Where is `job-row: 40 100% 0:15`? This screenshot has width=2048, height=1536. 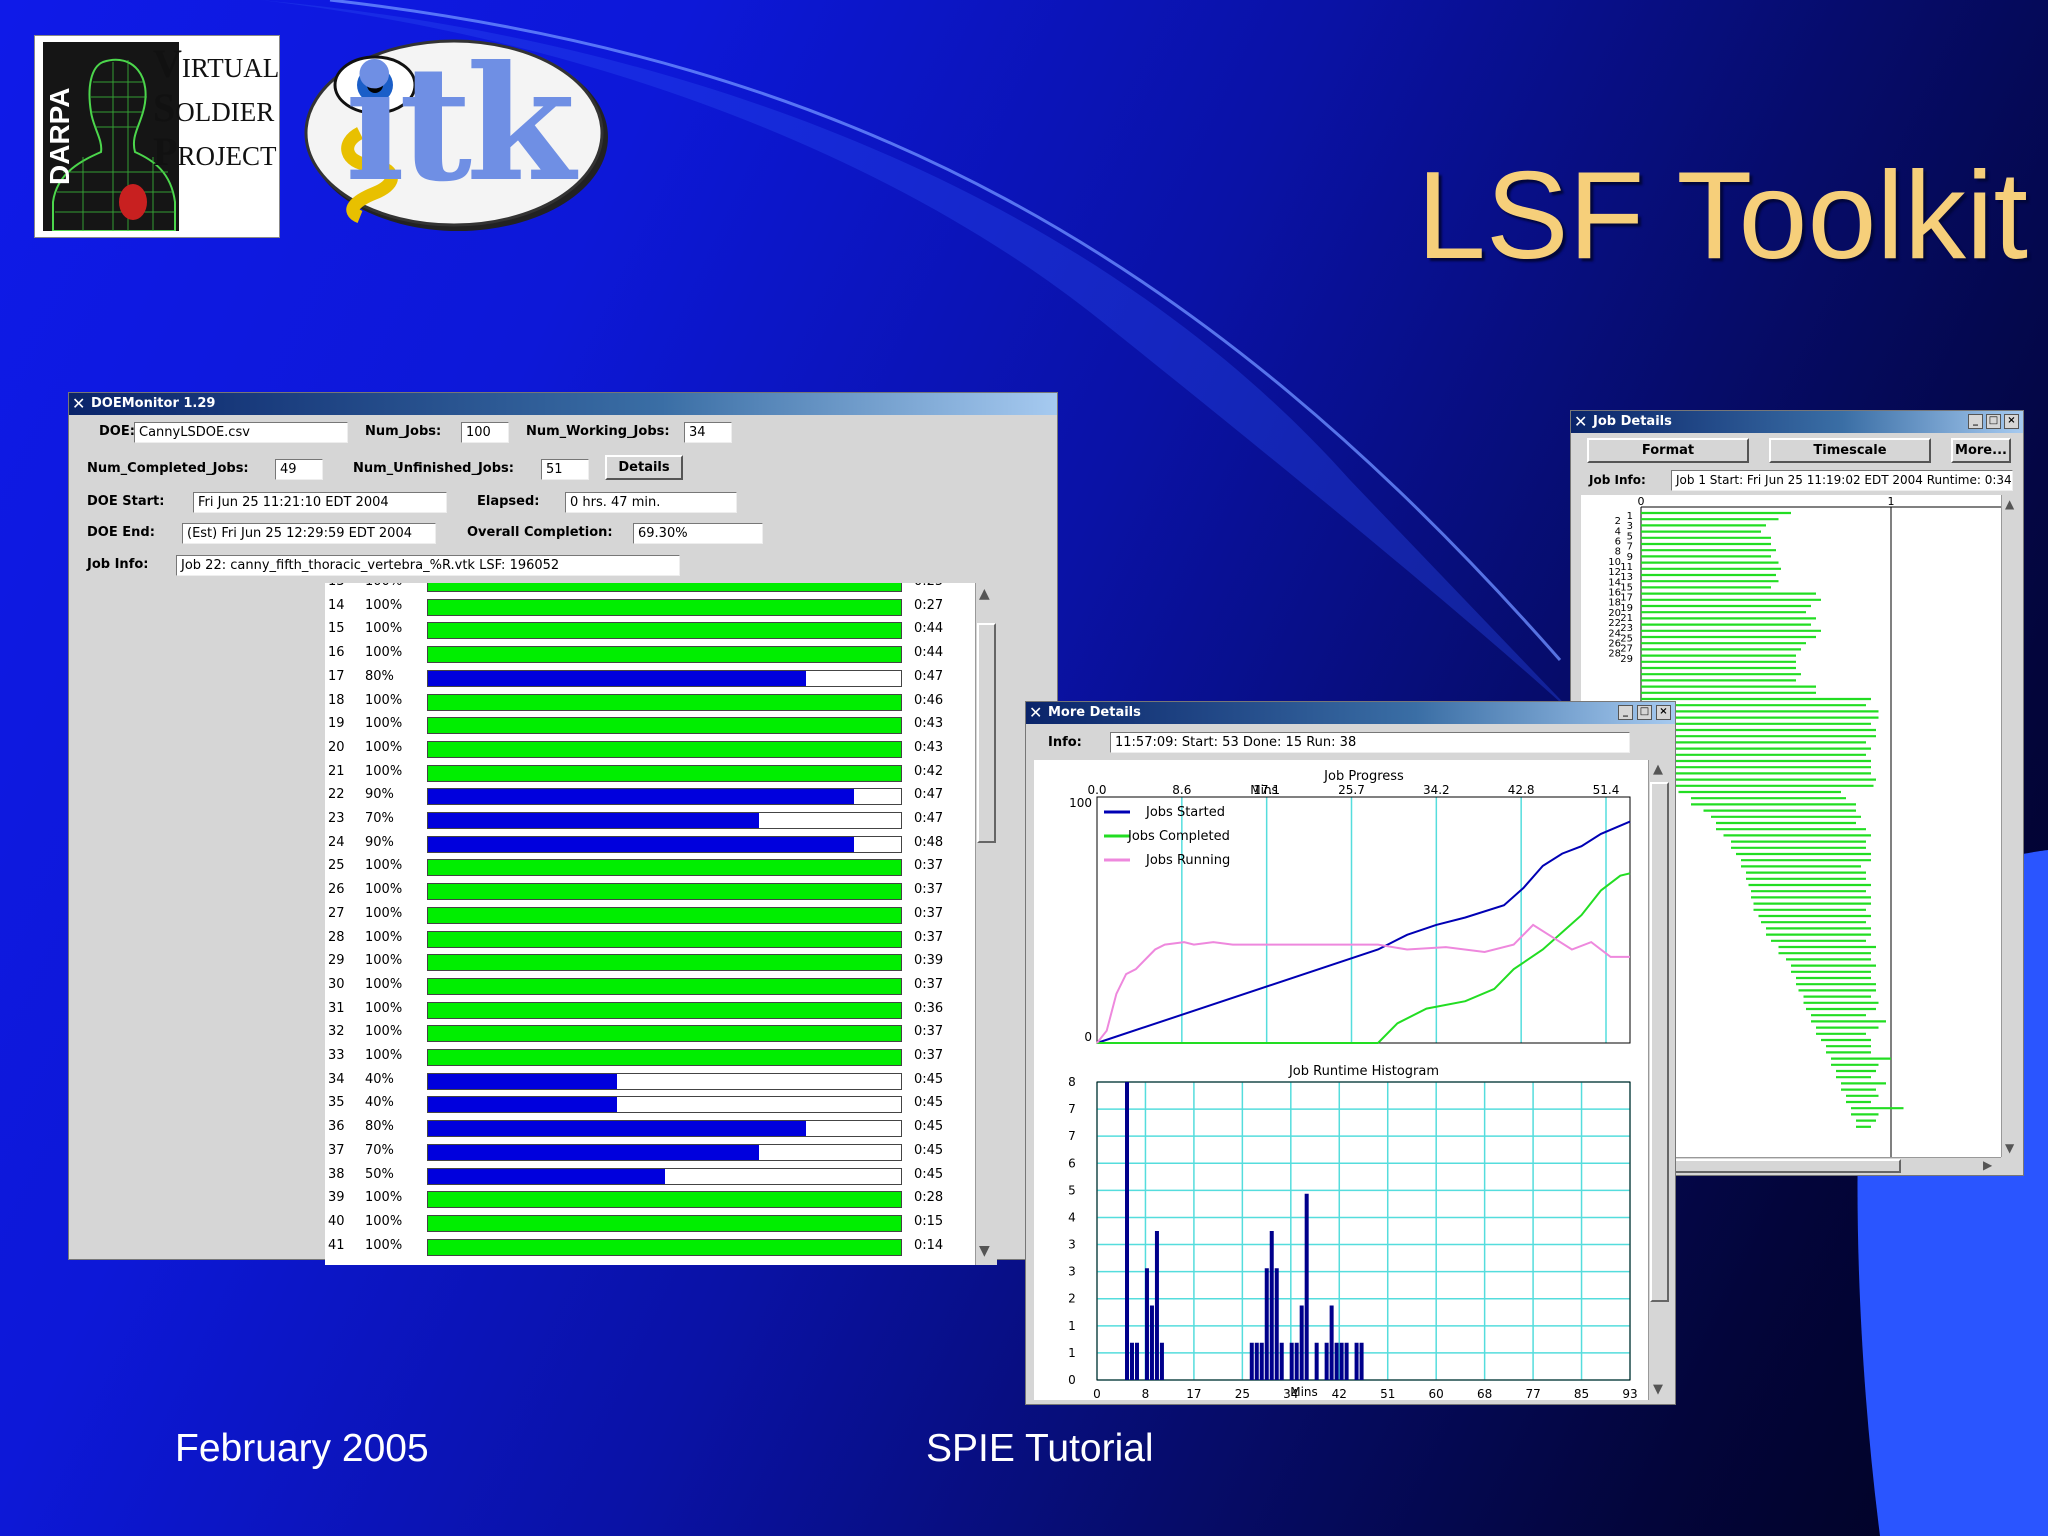
job-row: 40 100% 0:15 is located at coordinates (650, 1222).